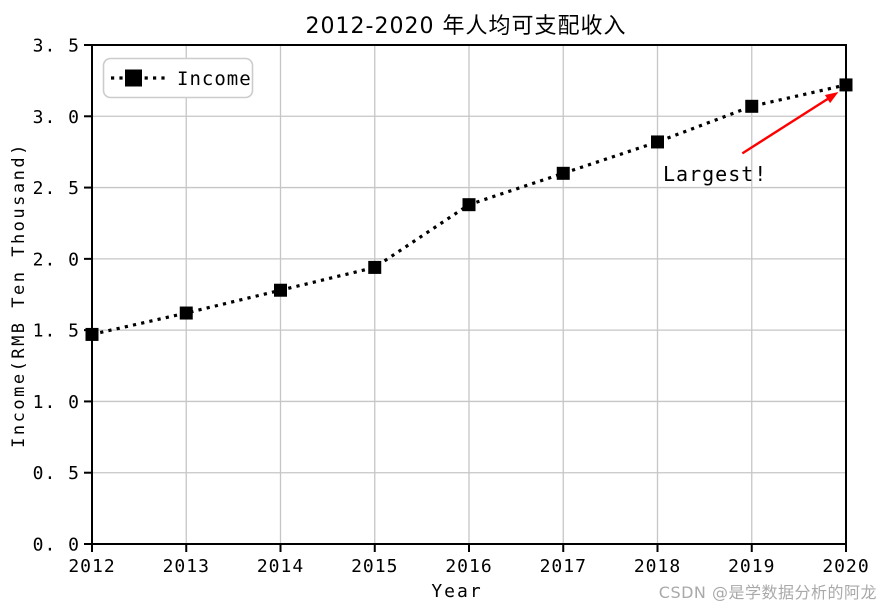 Image resolution: width=883 pixels, height=610 pixels. Describe the element at coordinates (56, 545) in the screenshot. I see `y-tick-label: 0. 0` at that location.